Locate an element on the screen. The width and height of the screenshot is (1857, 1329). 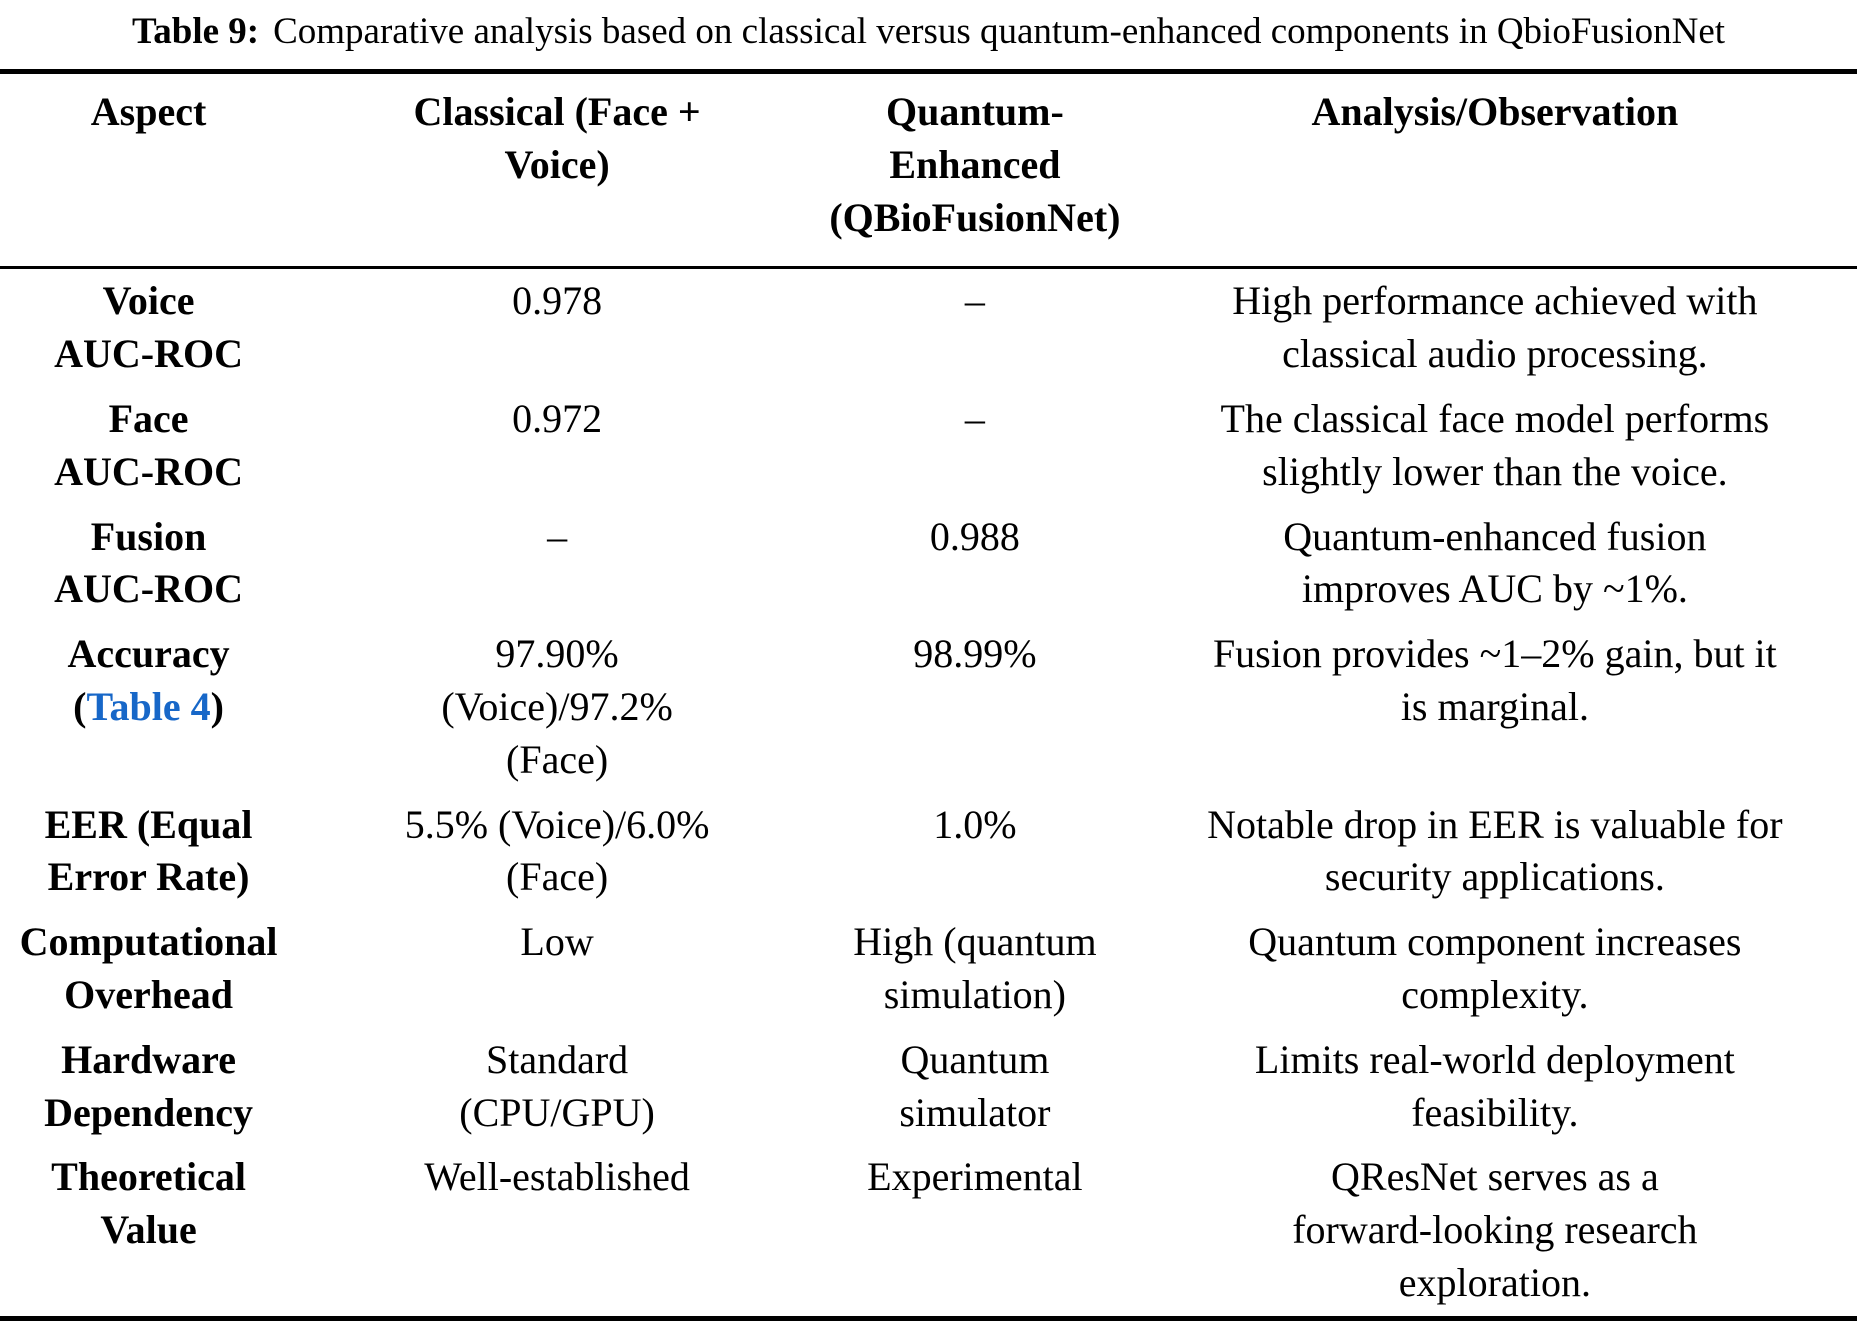
analysis-cell: Quantum component increases complexity. is located at coordinates (1495, 968).